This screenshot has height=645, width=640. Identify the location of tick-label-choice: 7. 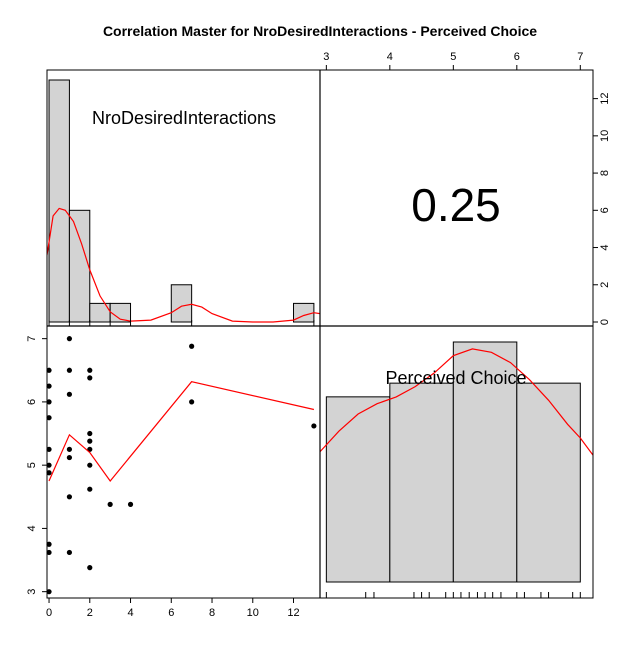
(580, 57).